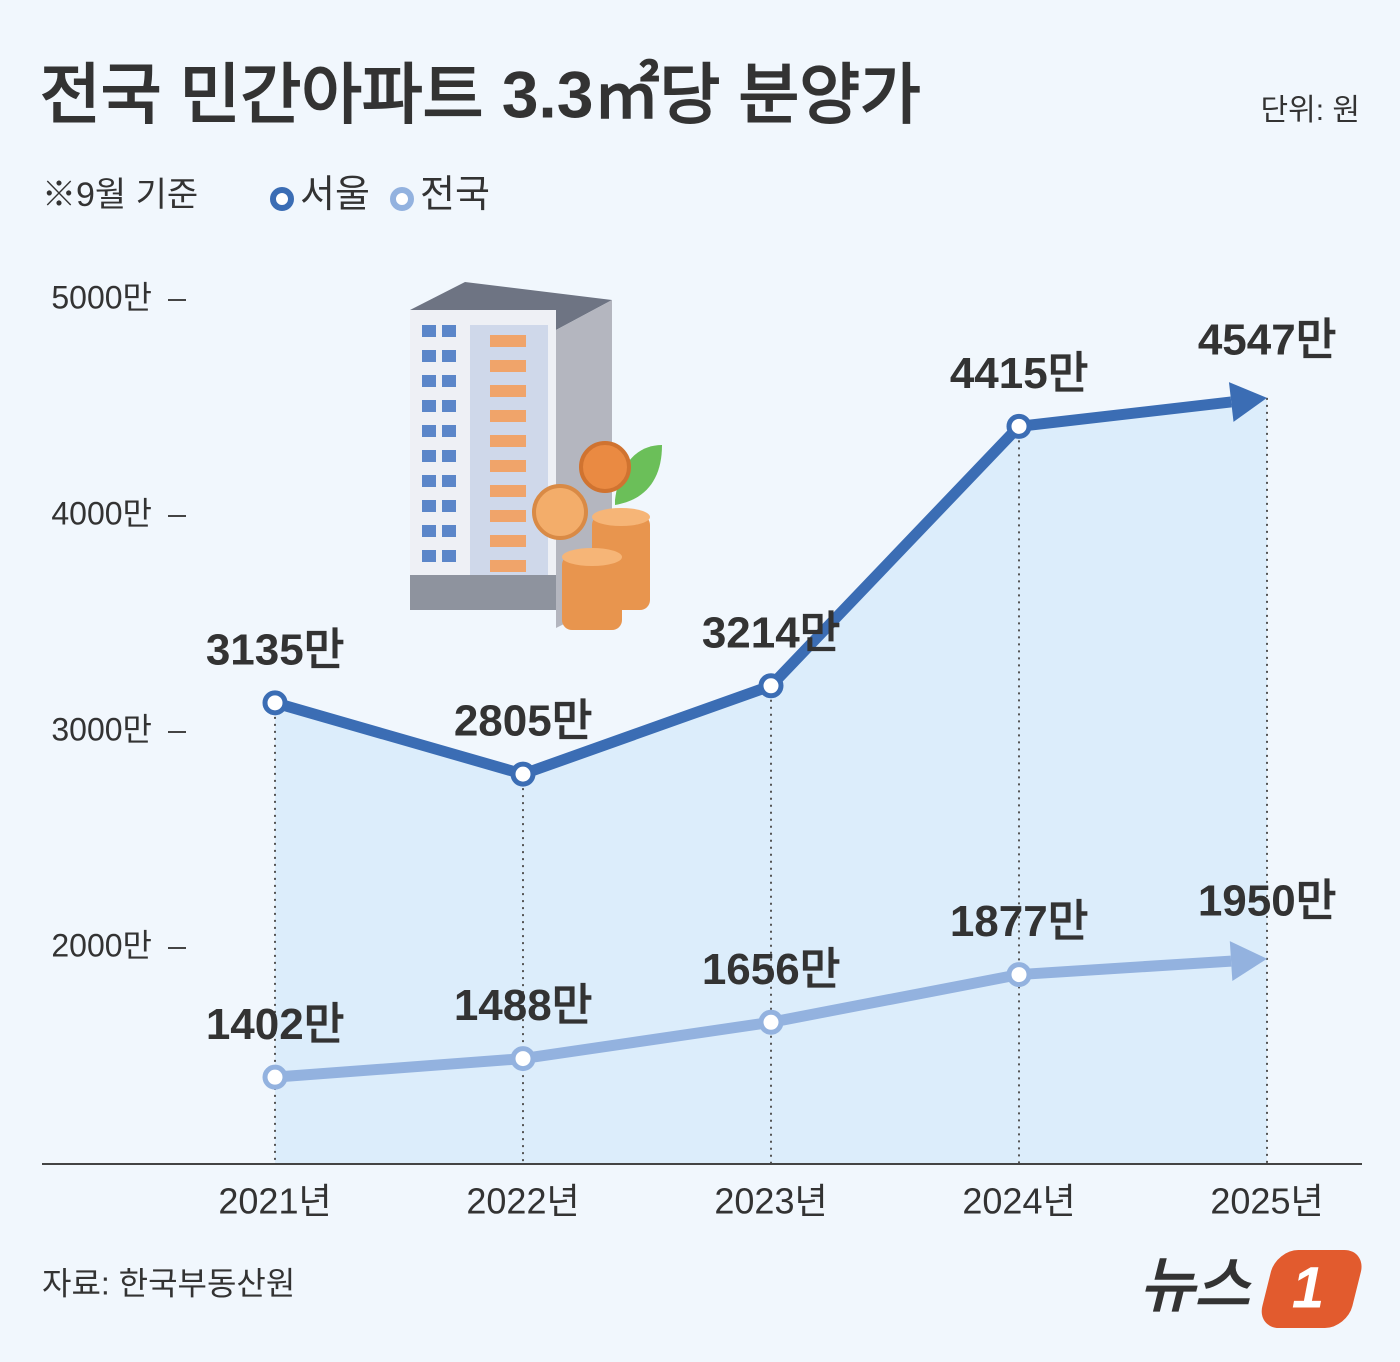 This screenshot has height=1362, width=1400. What do you see at coordinates (101, 297) in the screenshot?
I see `y-tick-label: 5000만` at bounding box center [101, 297].